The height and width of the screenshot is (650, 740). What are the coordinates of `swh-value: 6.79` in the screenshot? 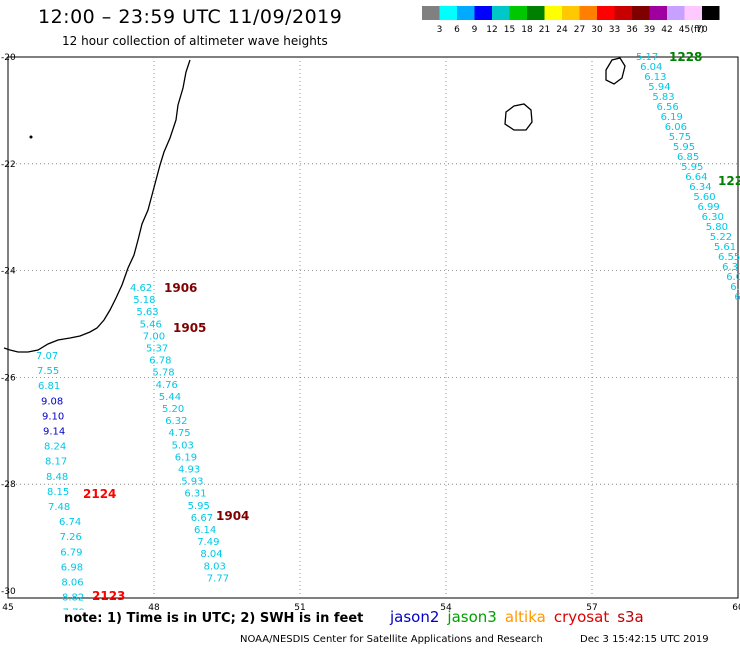 It's located at (71, 552).